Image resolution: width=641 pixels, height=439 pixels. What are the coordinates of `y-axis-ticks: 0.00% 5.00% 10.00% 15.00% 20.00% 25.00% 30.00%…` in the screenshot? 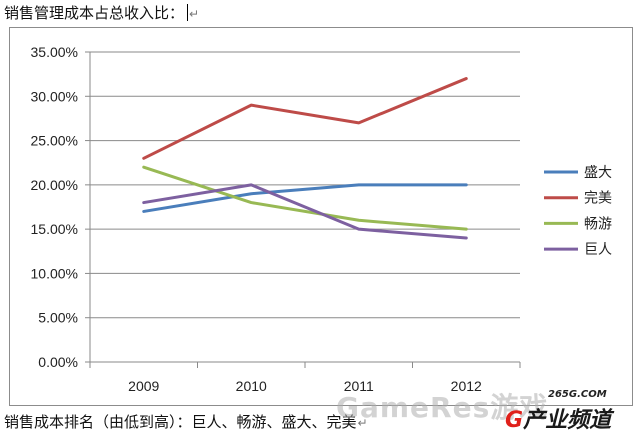 It's located at (54, 207).